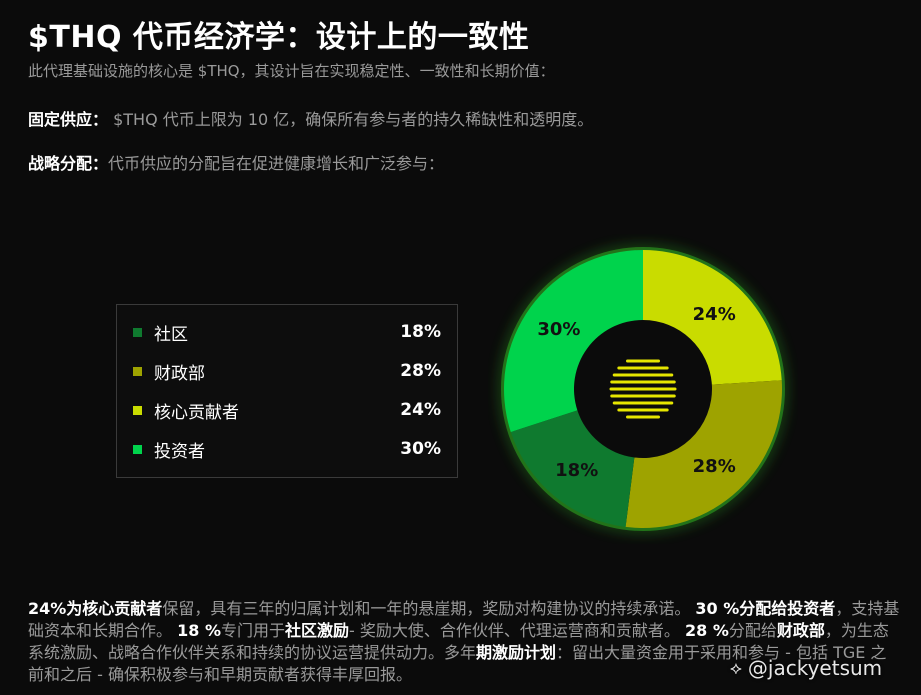 The width and height of the screenshot is (921, 695). Describe the element at coordinates (279, 37) in the screenshot. I see `page-title: $THQ 代币经济学：设计上的一致性` at that location.